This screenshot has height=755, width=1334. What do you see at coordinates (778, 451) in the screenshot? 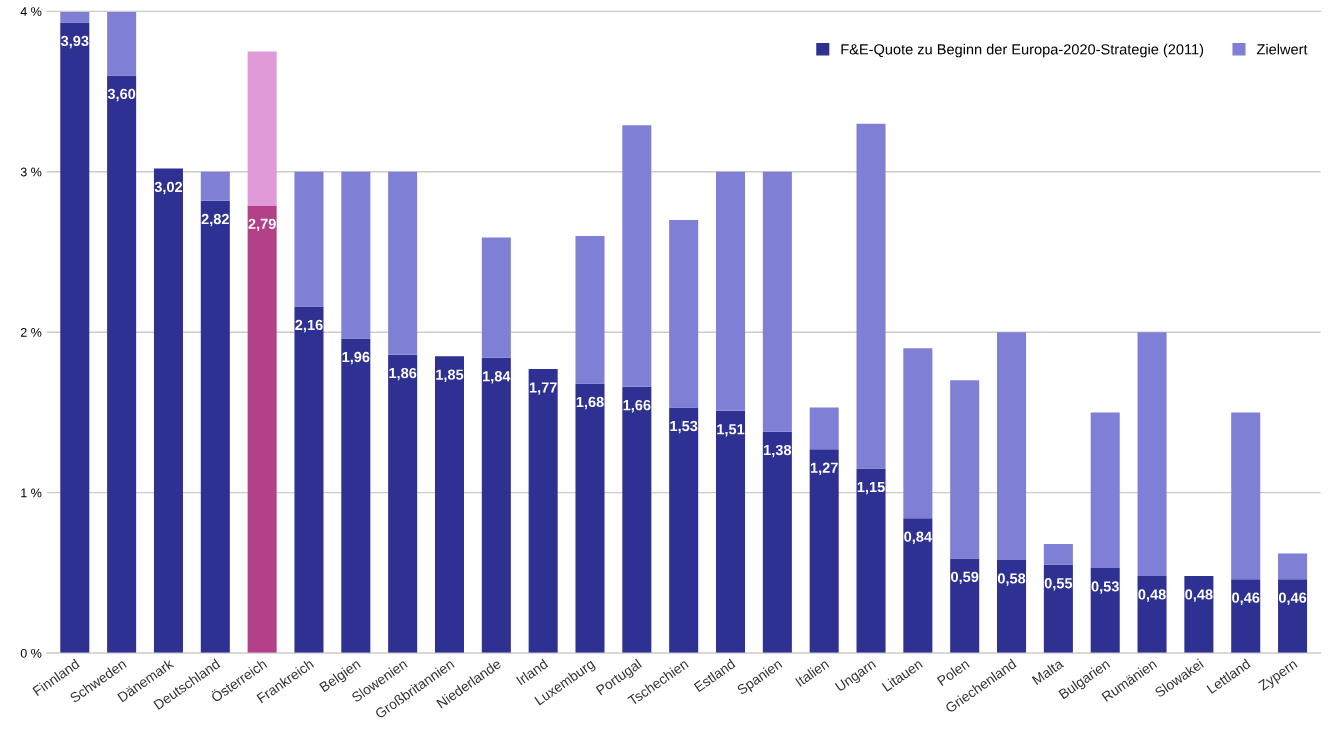
I see `data-label: 1,38` at bounding box center [778, 451].